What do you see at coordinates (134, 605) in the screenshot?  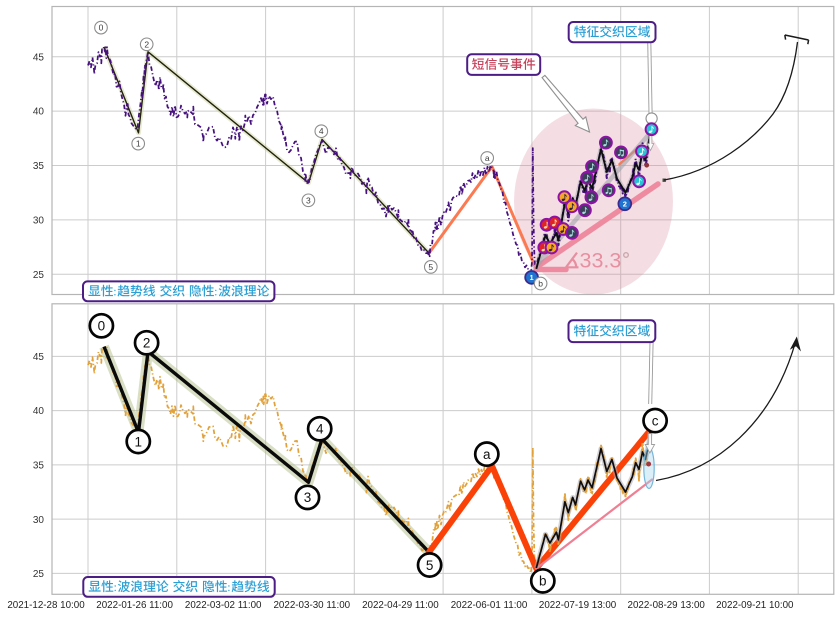 I see `svg-text: 2022-01-26 11:00` at bounding box center [134, 605].